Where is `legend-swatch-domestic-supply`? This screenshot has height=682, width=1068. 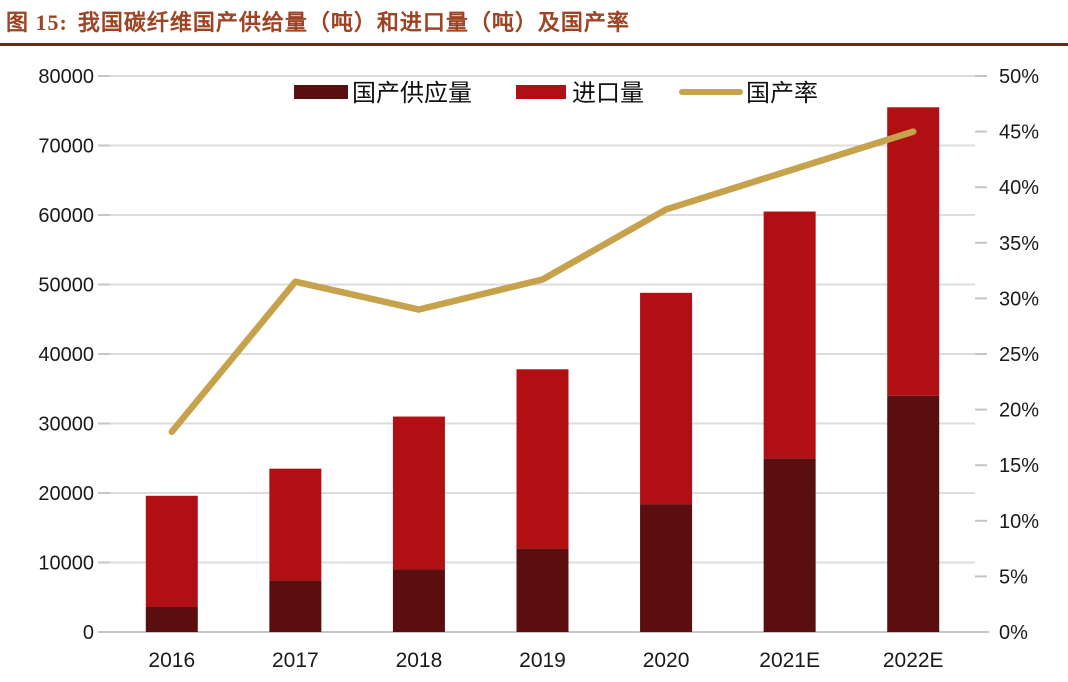
legend-swatch-domestic-supply is located at coordinates (321, 92).